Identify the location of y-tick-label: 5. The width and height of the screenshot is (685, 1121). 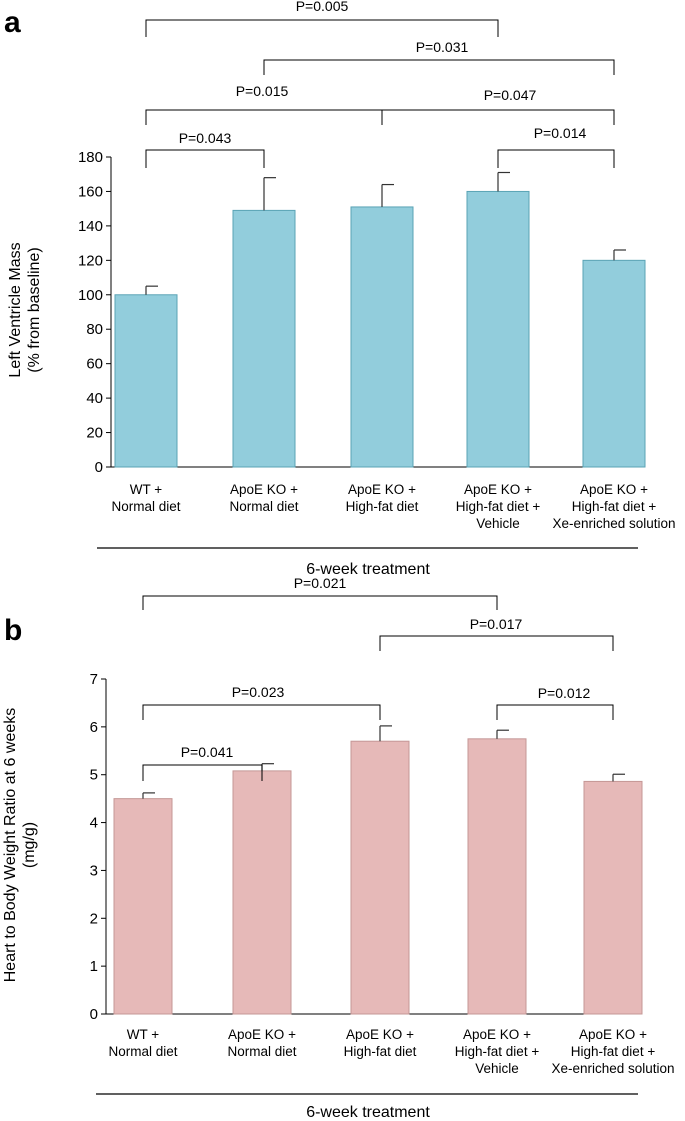
(94, 775).